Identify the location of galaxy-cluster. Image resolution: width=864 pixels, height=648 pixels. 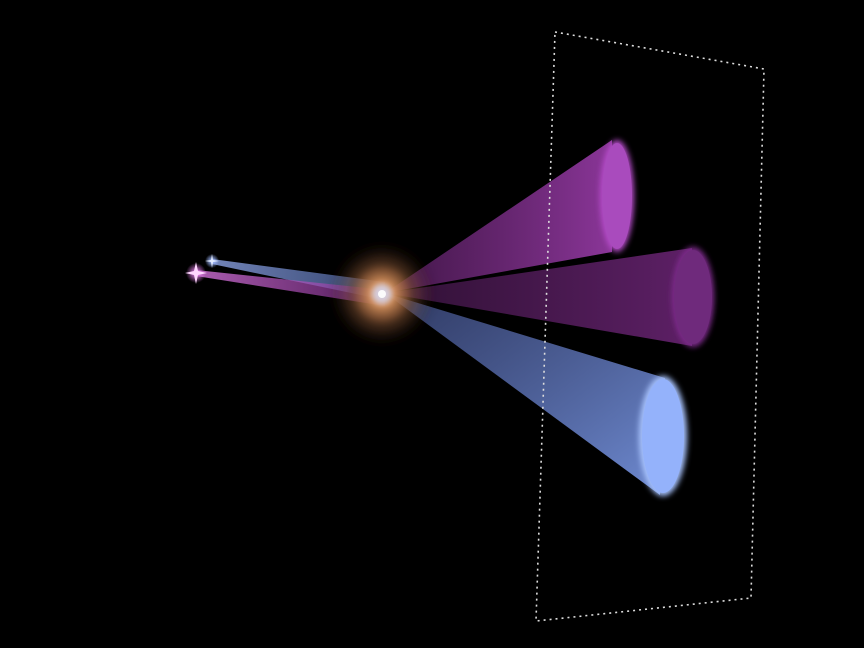
(382, 294).